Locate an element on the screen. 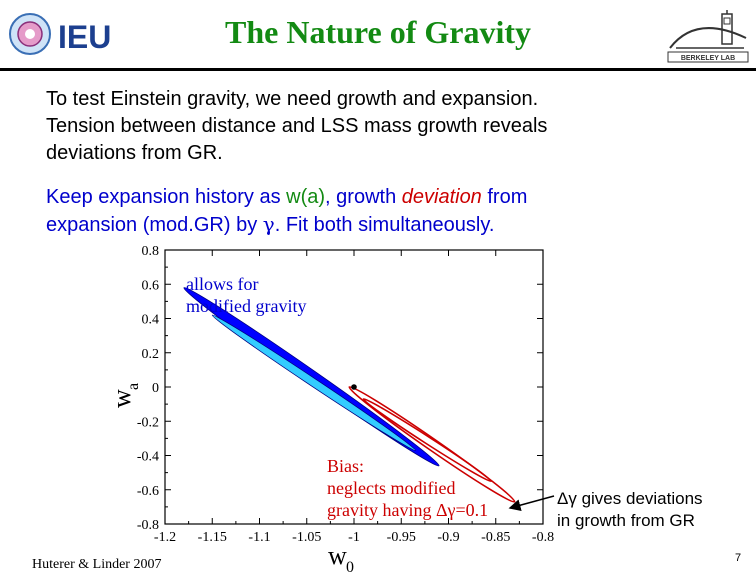  y-tick-label: -0.8 is located at coordinates (148, 525).